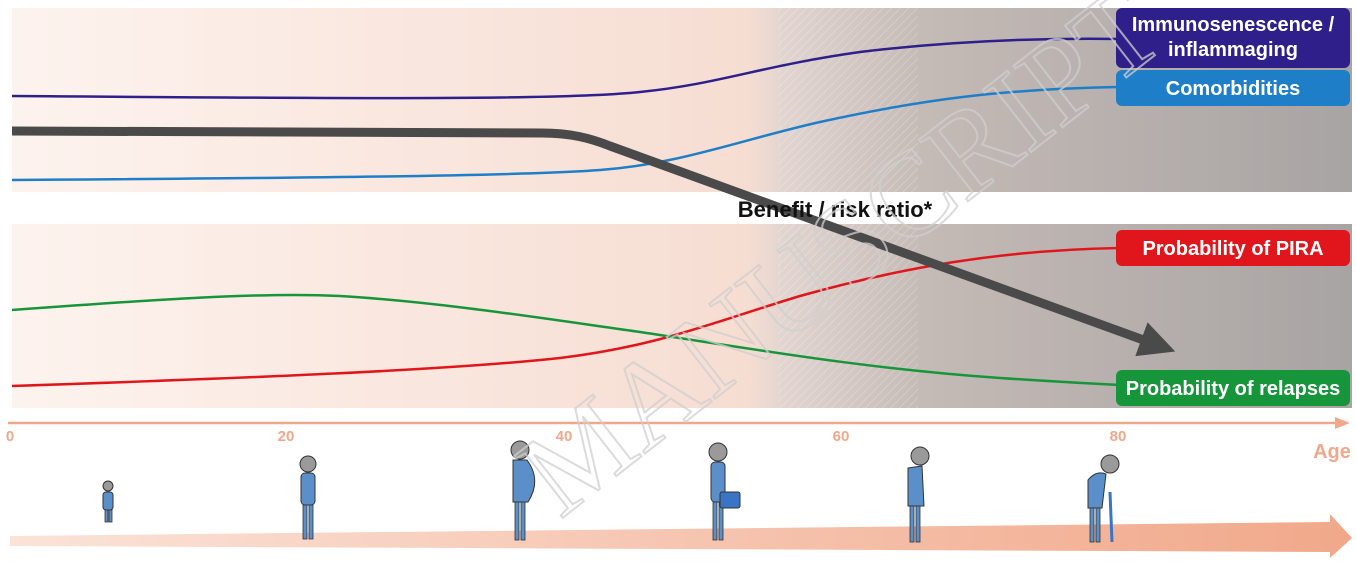  I want to click on tick-80: 80, so click(1118, 436).